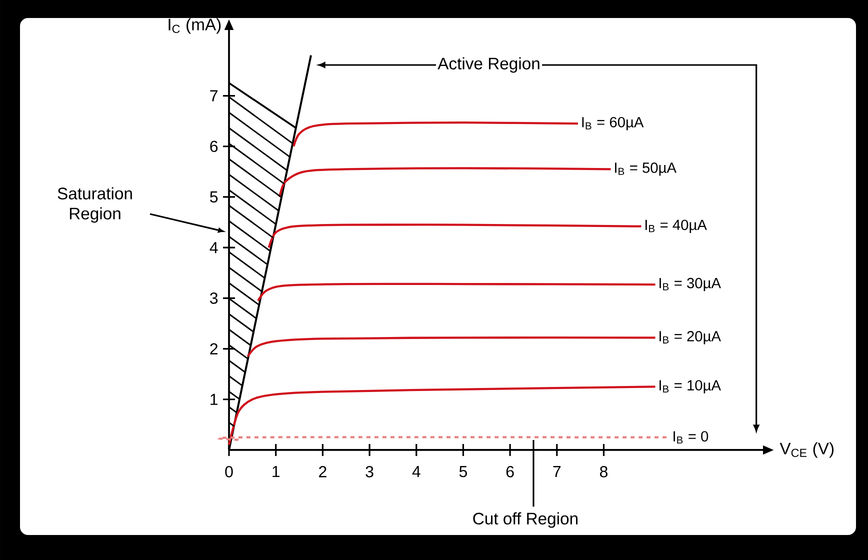 This screenshot has height=560, width=868. I want to click on annotation: Cut off Region, so click(525, 520).